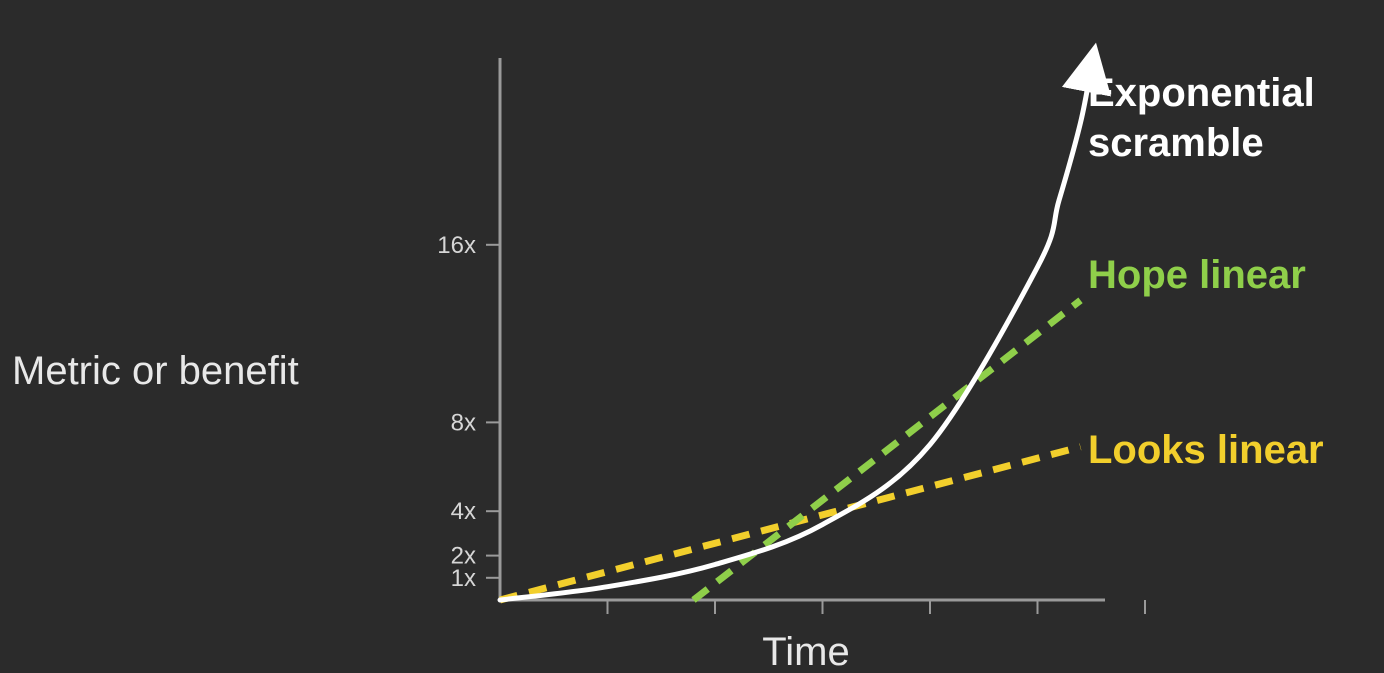 Image resolution: width=1384 pixels, height=673 pixels. What do you see at coordinates (805, 651) in the screenshot?
I see `x-axis-title: Time` at bounding box center [805, 651].